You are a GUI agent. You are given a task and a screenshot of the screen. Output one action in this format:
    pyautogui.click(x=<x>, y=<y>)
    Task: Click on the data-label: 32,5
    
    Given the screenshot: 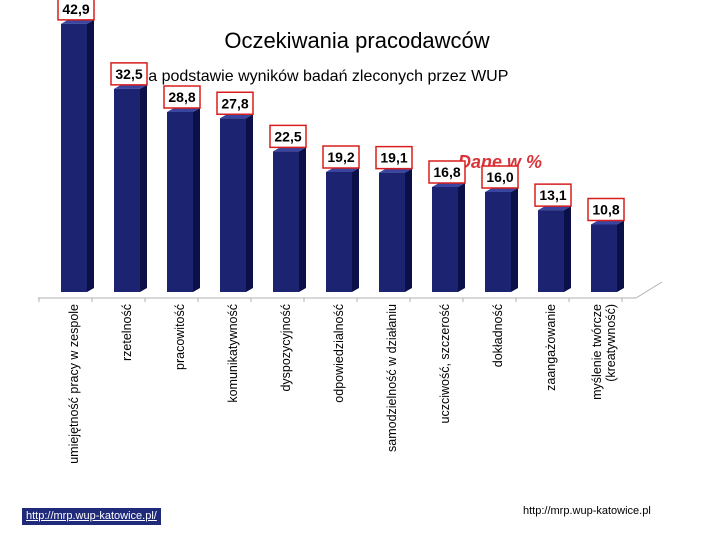 What is the action you would take?
    pyautogui.click(x=128, y=74)
    